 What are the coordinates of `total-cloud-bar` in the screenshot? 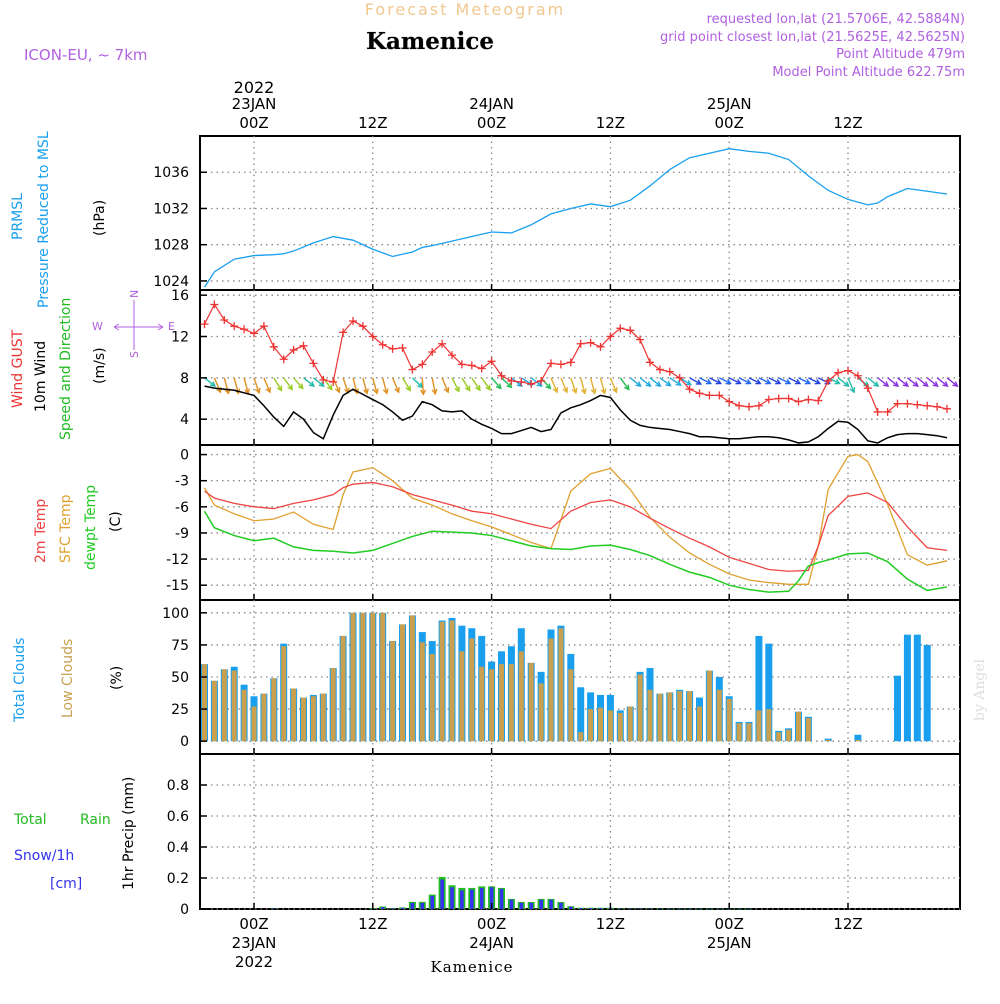 It's located at (828, 740).